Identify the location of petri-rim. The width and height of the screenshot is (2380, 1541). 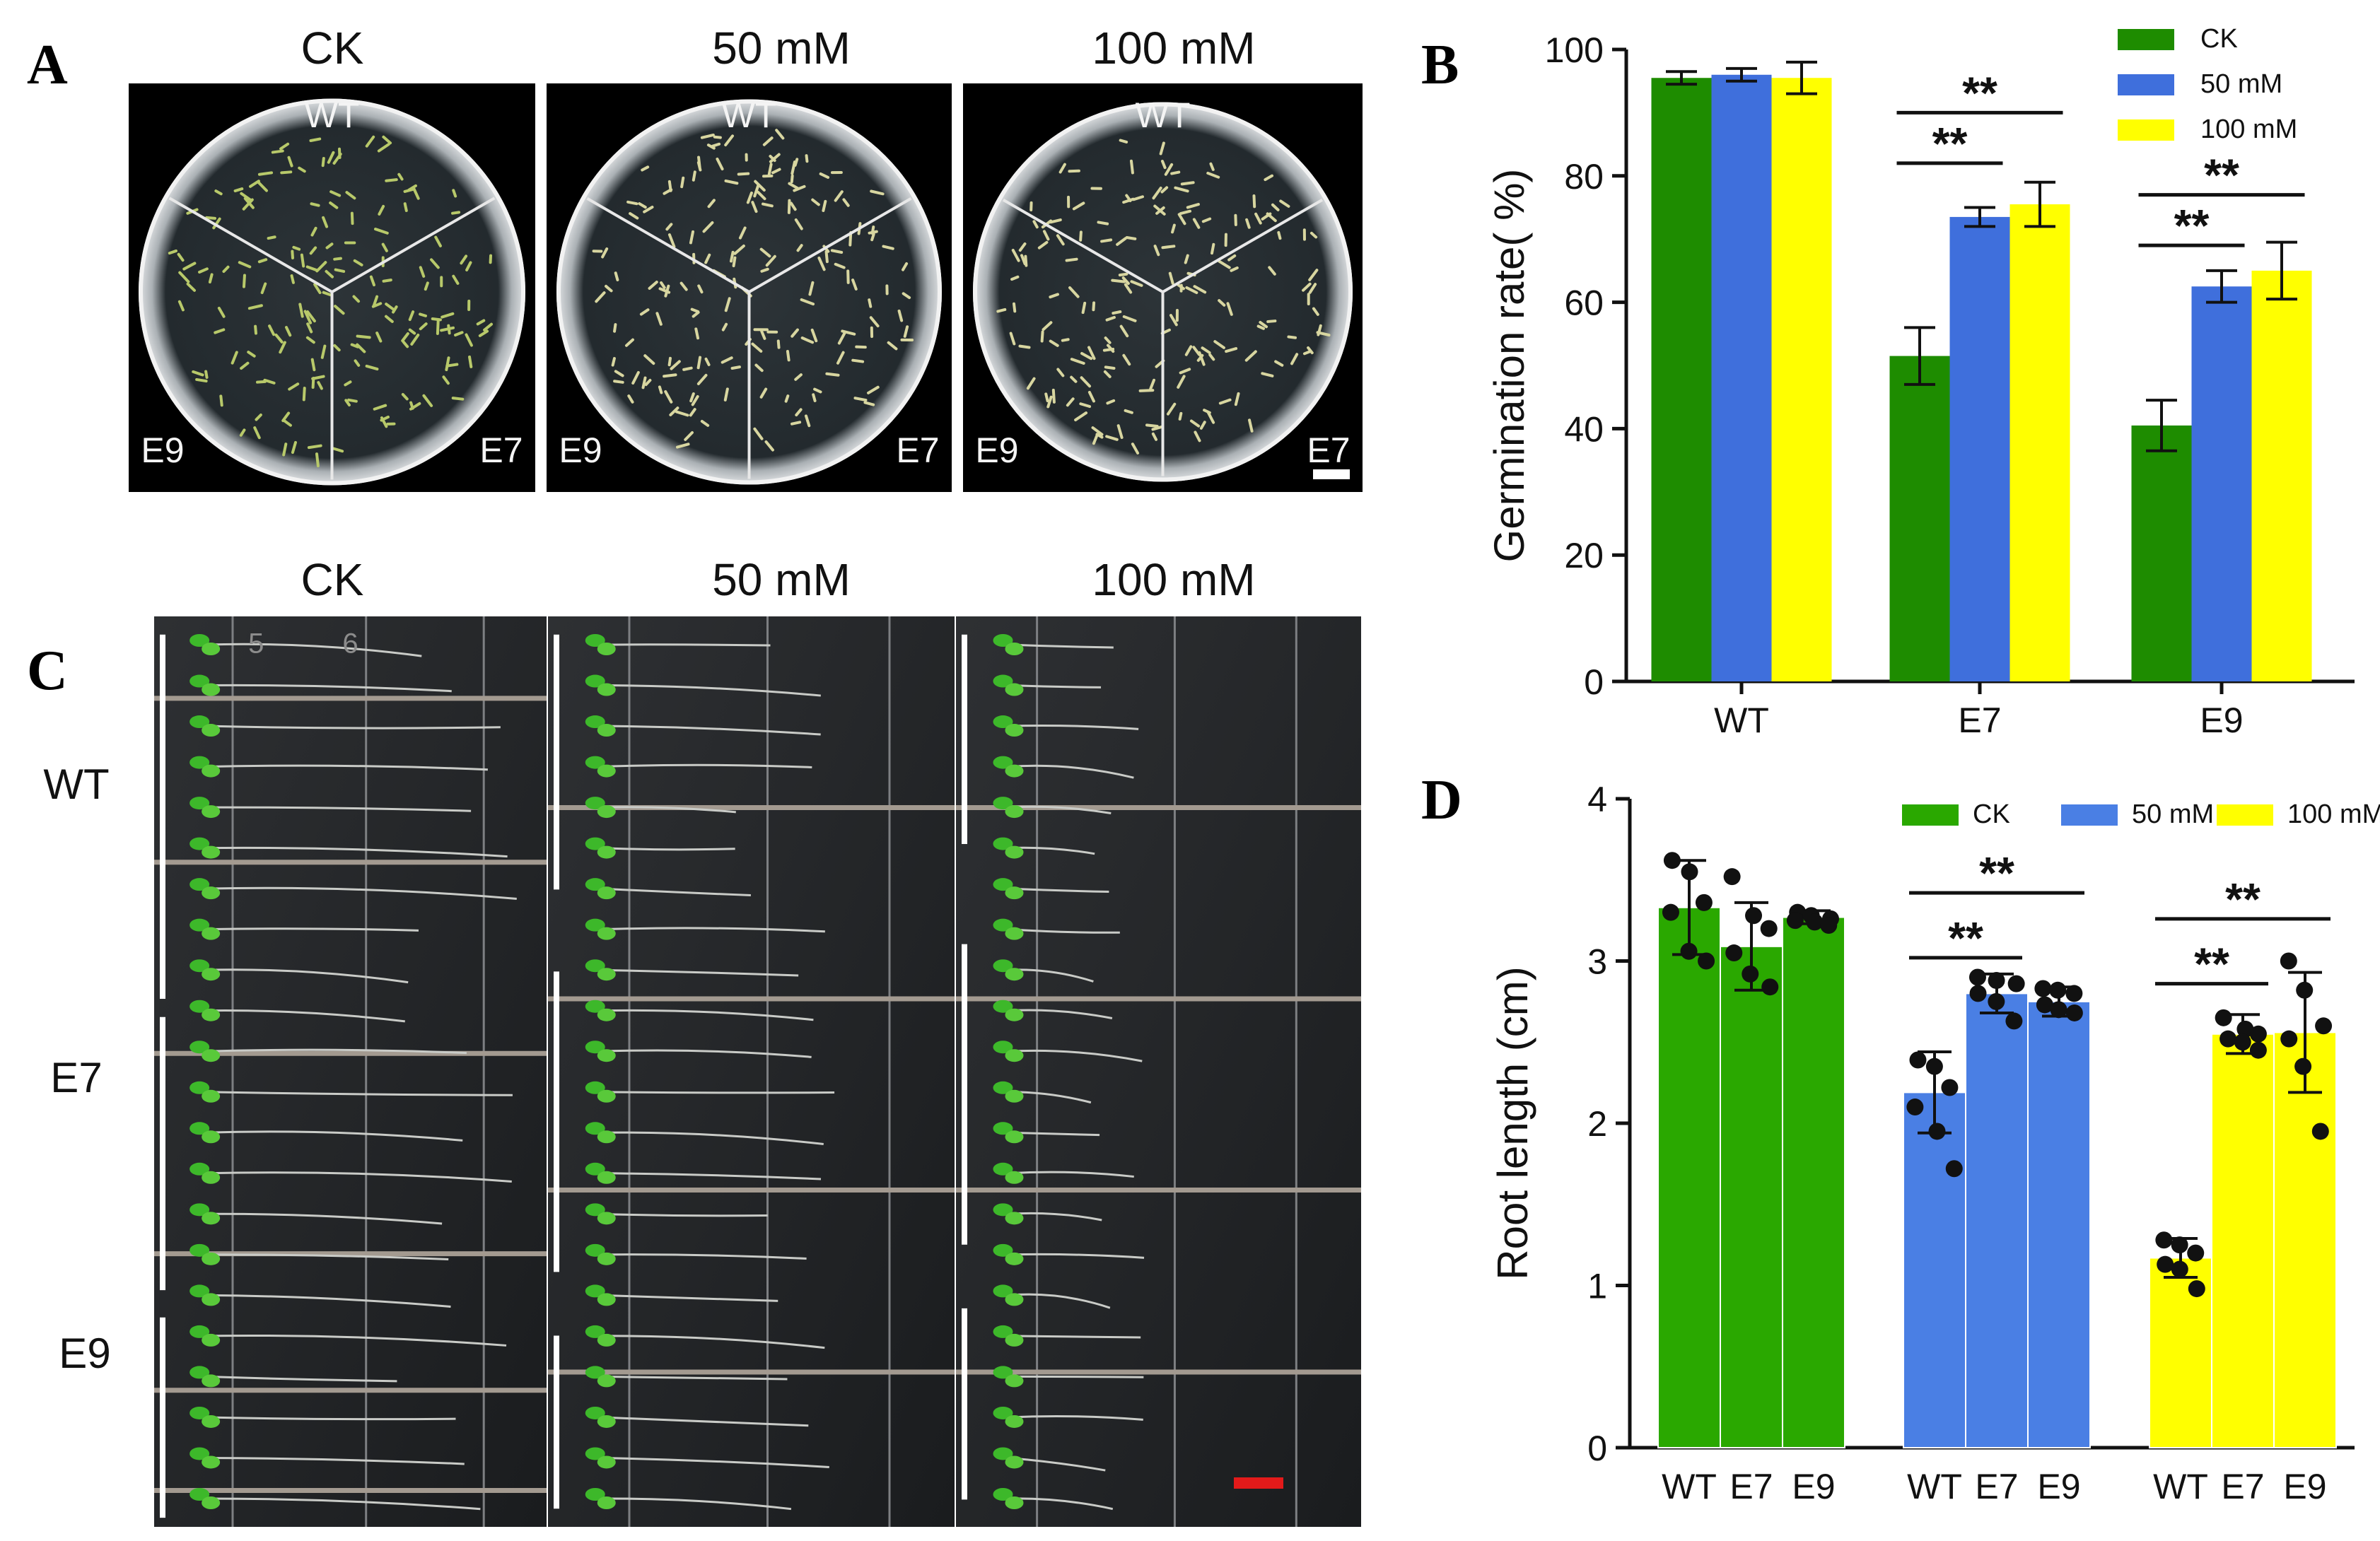
(749, 292).